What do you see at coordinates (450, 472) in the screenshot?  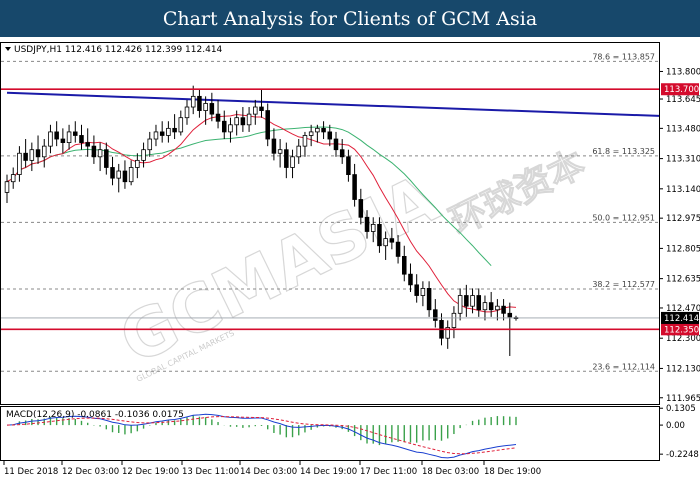 I see `time-tick-label: 18 Dec 03:00` at bounding box center [450, 472].